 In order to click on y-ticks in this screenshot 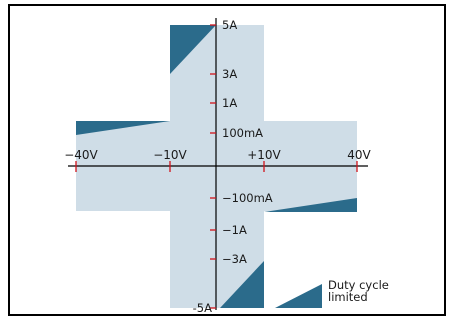, I will do `click(213, 166)`.